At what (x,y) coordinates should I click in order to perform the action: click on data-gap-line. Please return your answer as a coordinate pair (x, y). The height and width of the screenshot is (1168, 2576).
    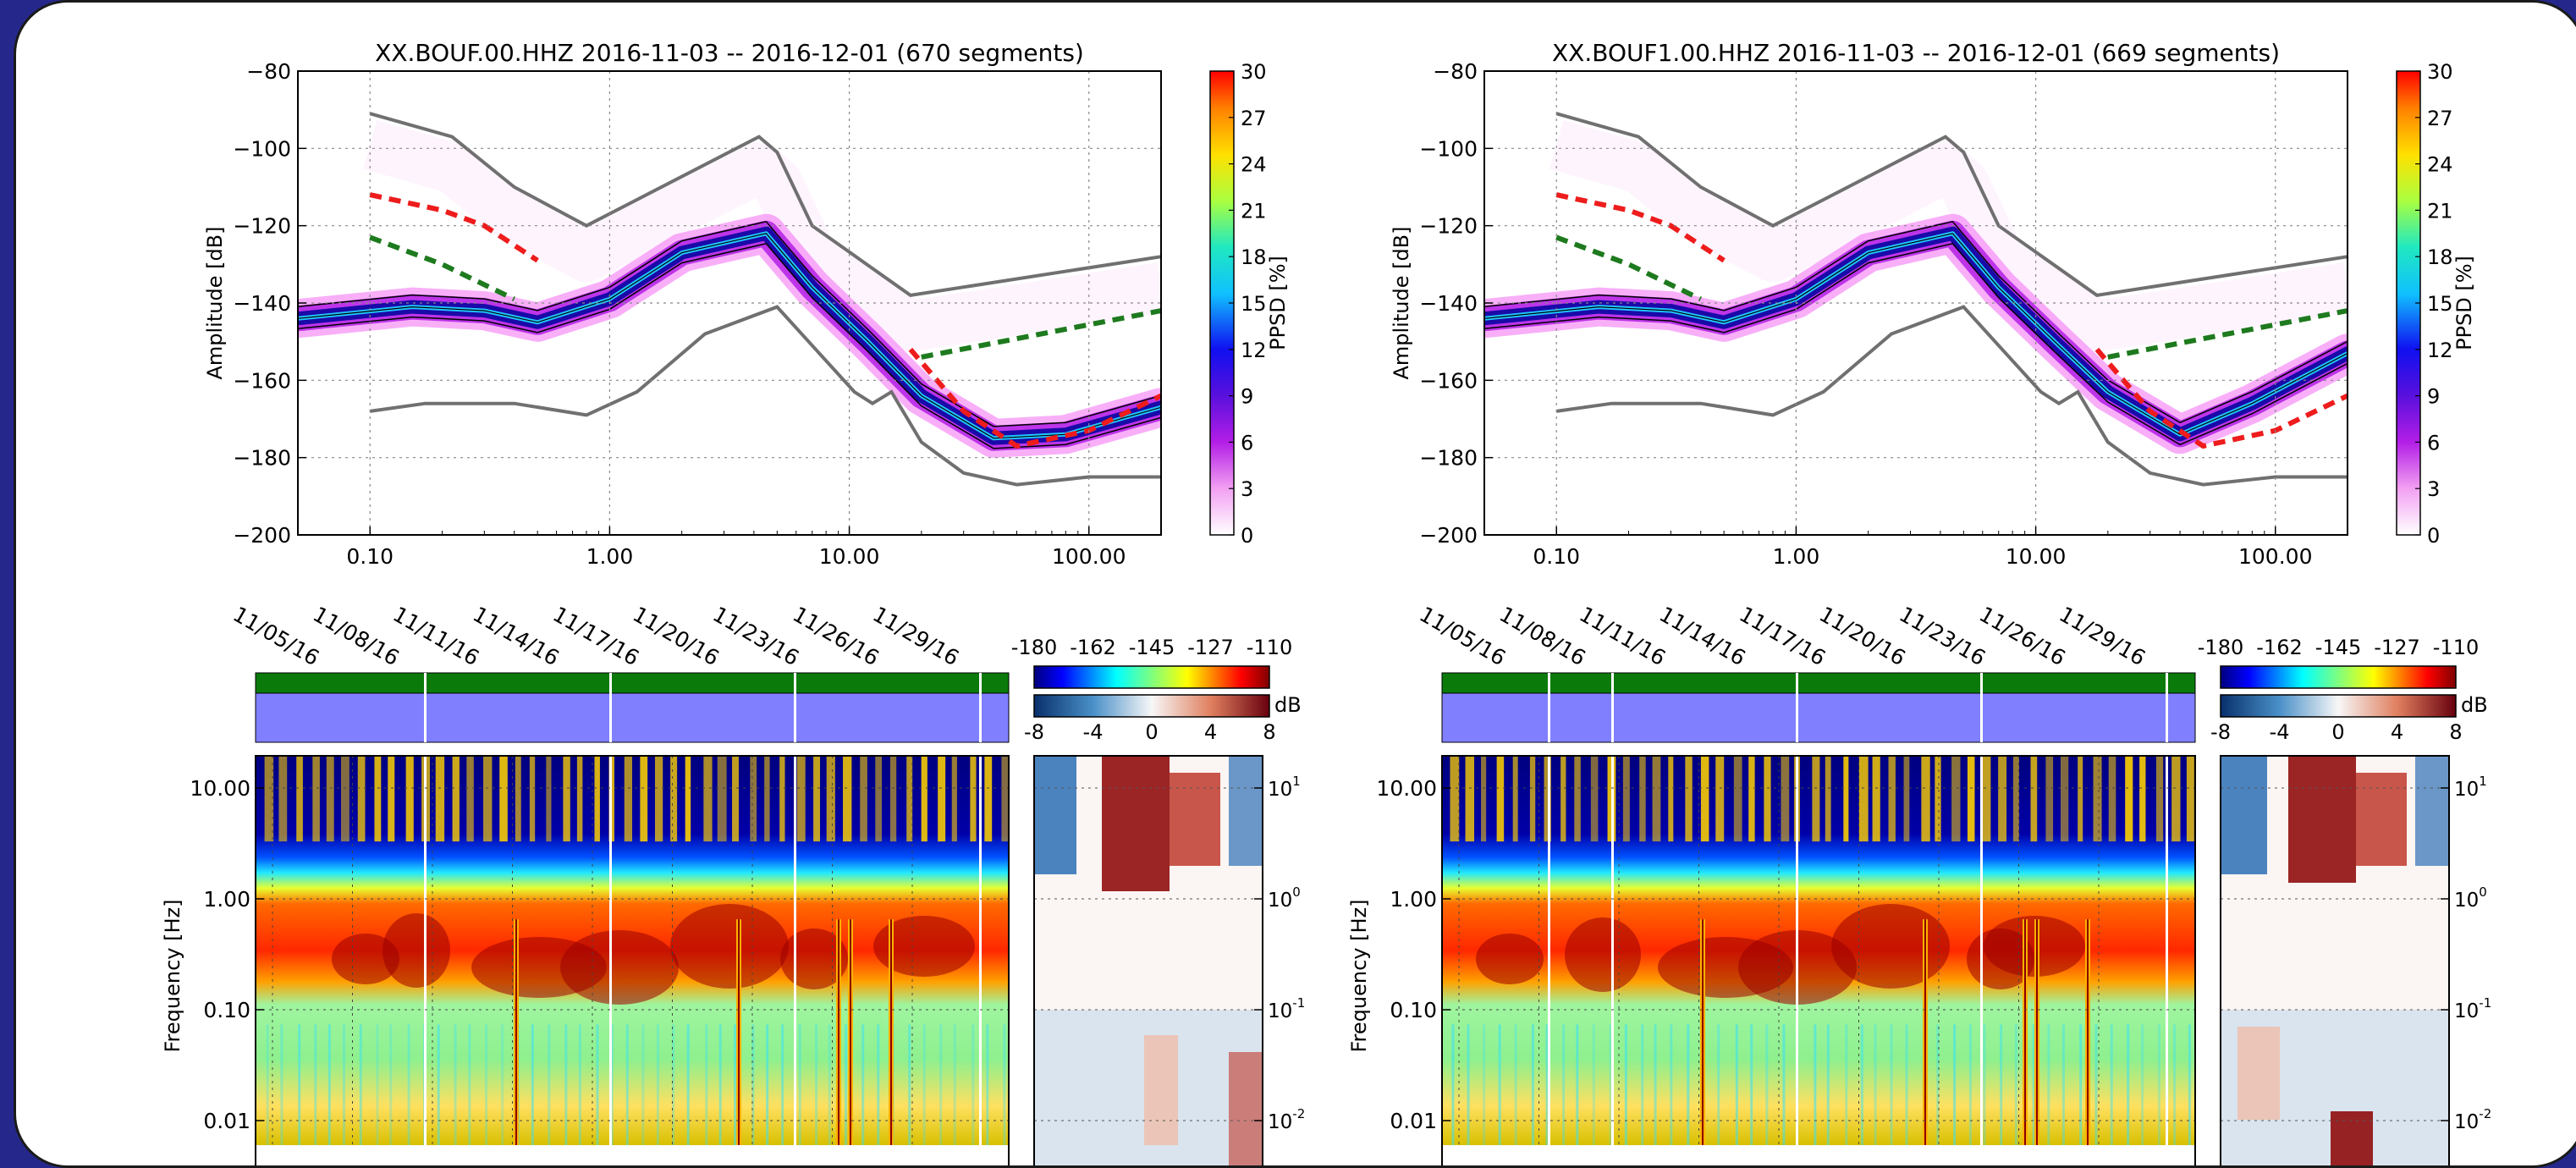
    Looking at the image, I should click on (1612, 950).